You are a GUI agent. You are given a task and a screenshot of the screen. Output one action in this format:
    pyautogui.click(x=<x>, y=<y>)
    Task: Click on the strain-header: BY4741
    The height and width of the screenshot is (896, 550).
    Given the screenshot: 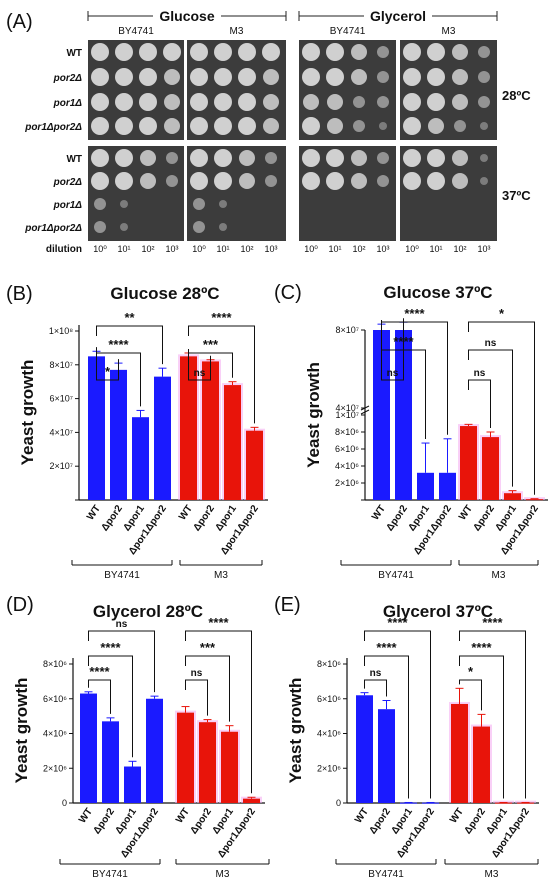 What is the action you would take?
    pyautogui.click(x=136, y=31)
    